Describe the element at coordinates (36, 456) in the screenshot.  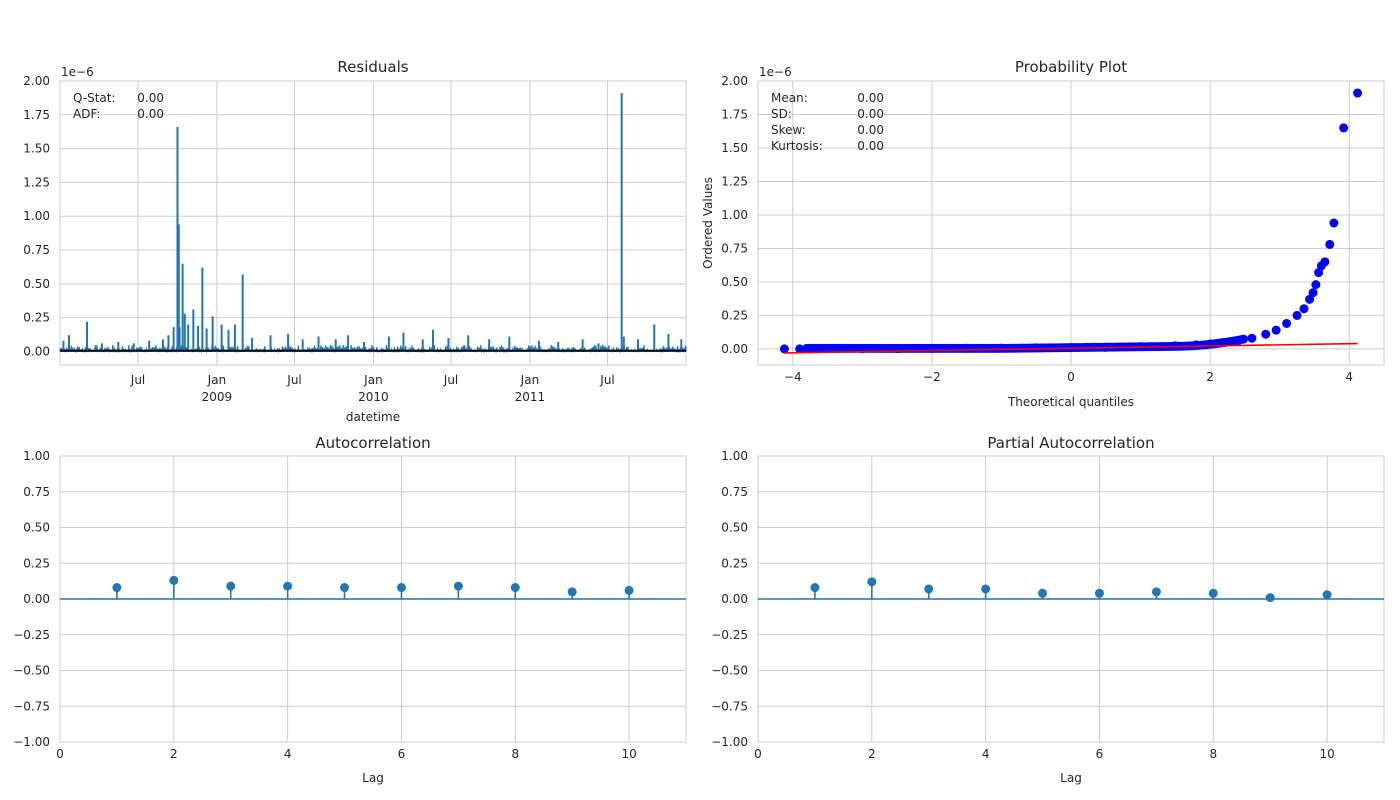
I see `autocorrelation-ytick-label: 1.00` at that location.